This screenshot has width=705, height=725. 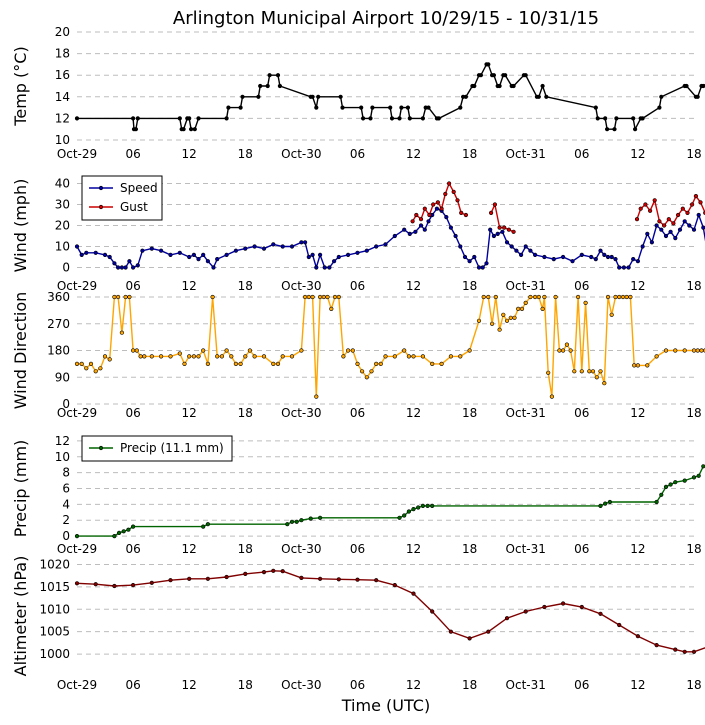 What do you see at coordinates (54, 587) in the screenshot?
I see `y-tick-label: 1015` at bounding box center [54, 587].